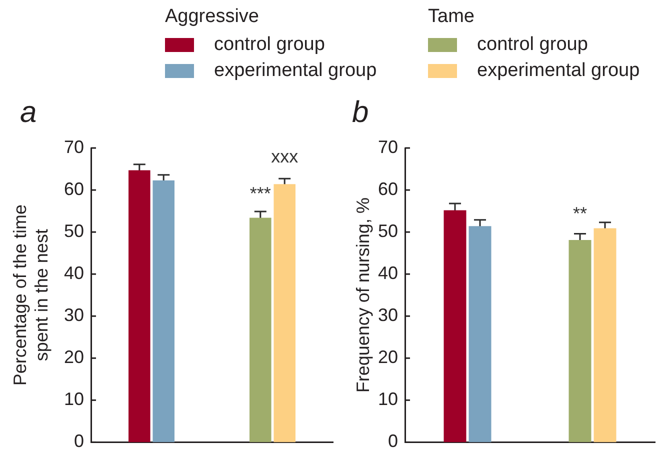  What do you see at coordinates (362, 295) in the screenshot?
I see `y-axis-title: Frequency of nursing, %` at bounding box center [362, 295].